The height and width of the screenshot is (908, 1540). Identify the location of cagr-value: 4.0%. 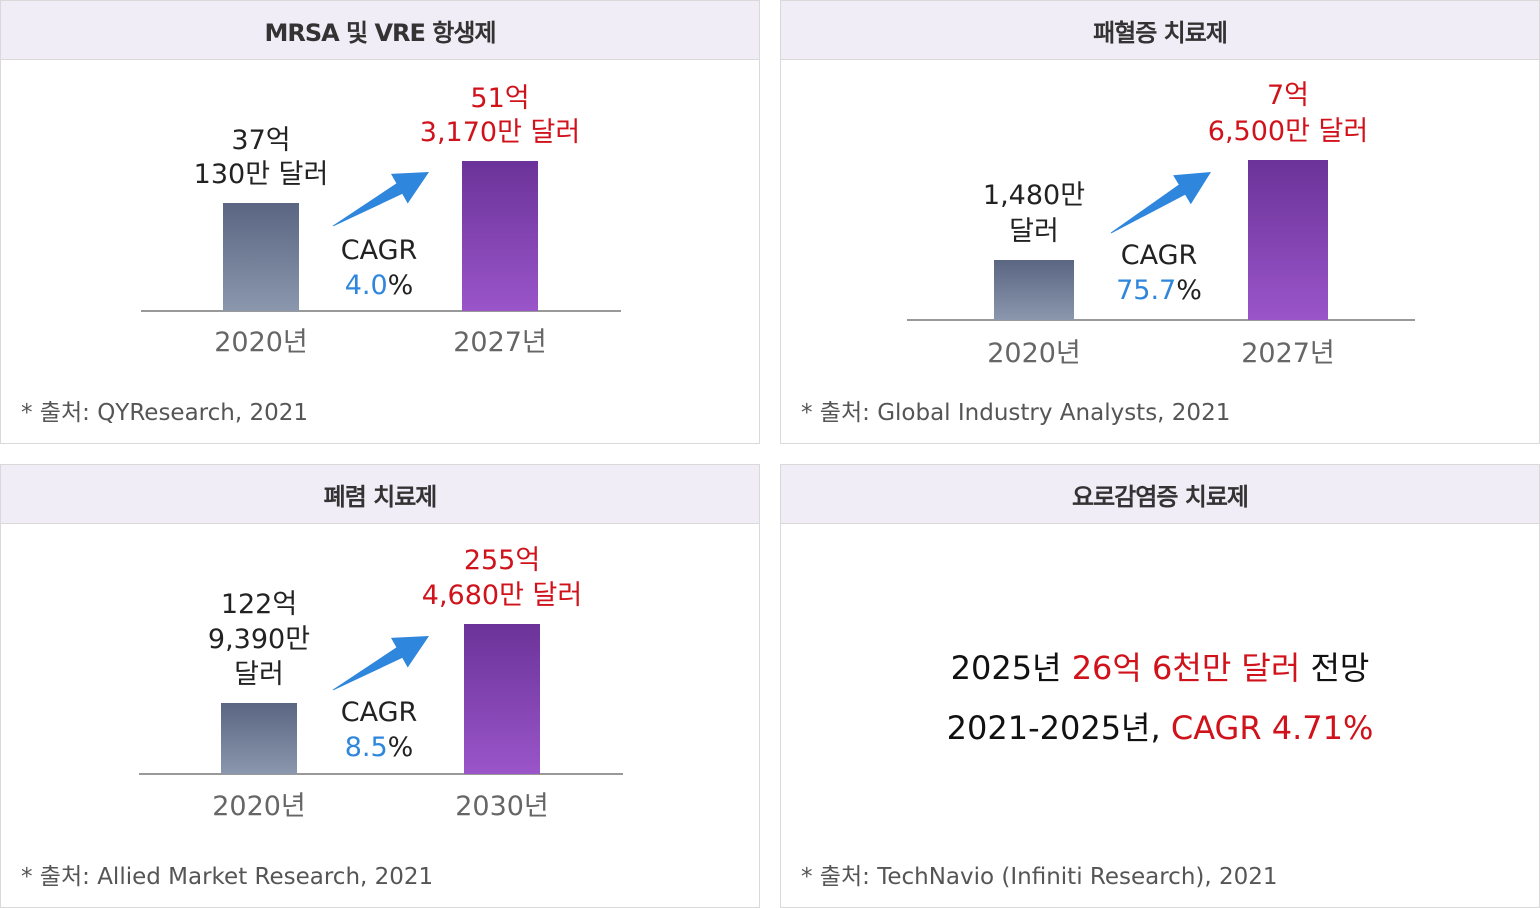
(379, 285).